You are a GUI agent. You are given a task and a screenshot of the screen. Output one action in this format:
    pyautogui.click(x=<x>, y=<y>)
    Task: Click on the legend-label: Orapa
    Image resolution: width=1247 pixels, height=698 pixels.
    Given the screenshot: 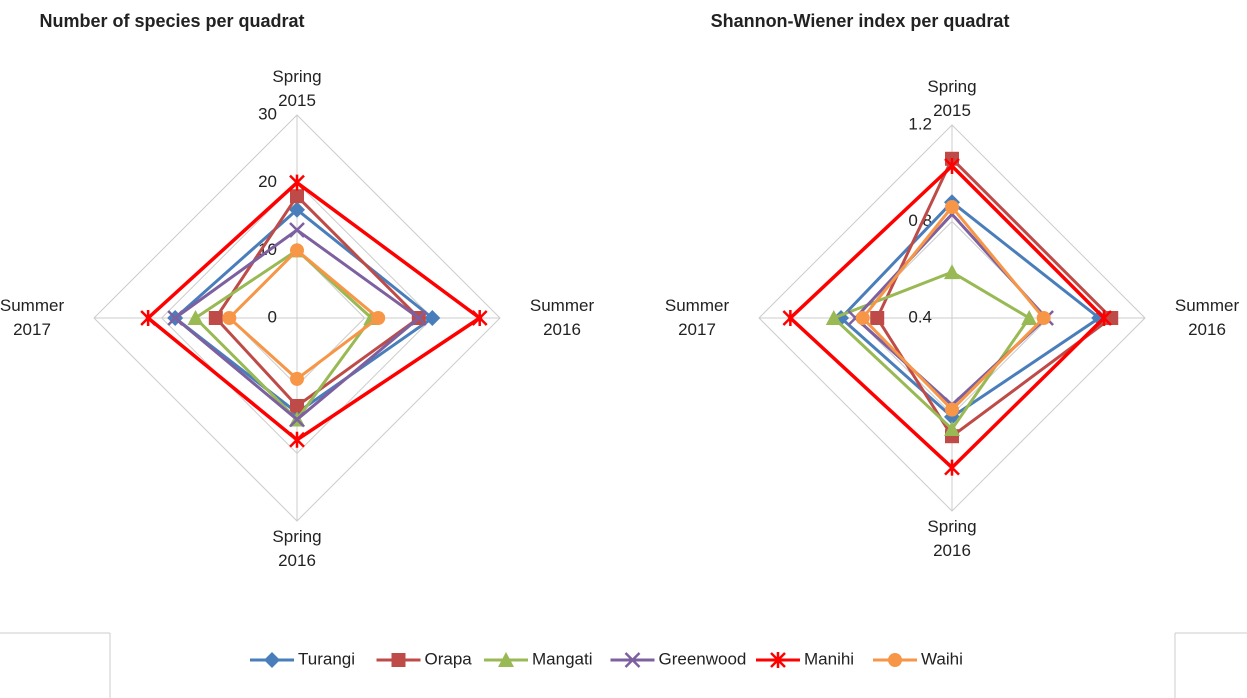 What is the action you would take?
    pyautogui.click(x=449, y=658)
    